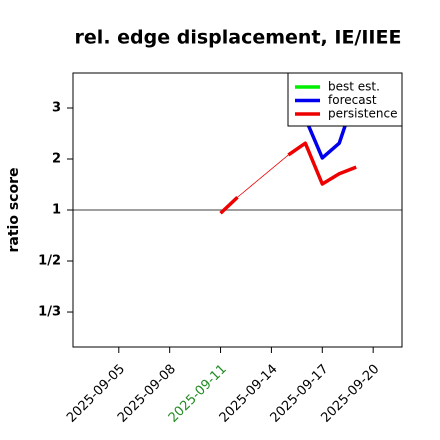 The height and width of the screenshot is (440, 440). What do you see at coordinates (14, 210) in the screenshot?
I see `y-axis-label: ratio score` at bounding box center [14, 210].